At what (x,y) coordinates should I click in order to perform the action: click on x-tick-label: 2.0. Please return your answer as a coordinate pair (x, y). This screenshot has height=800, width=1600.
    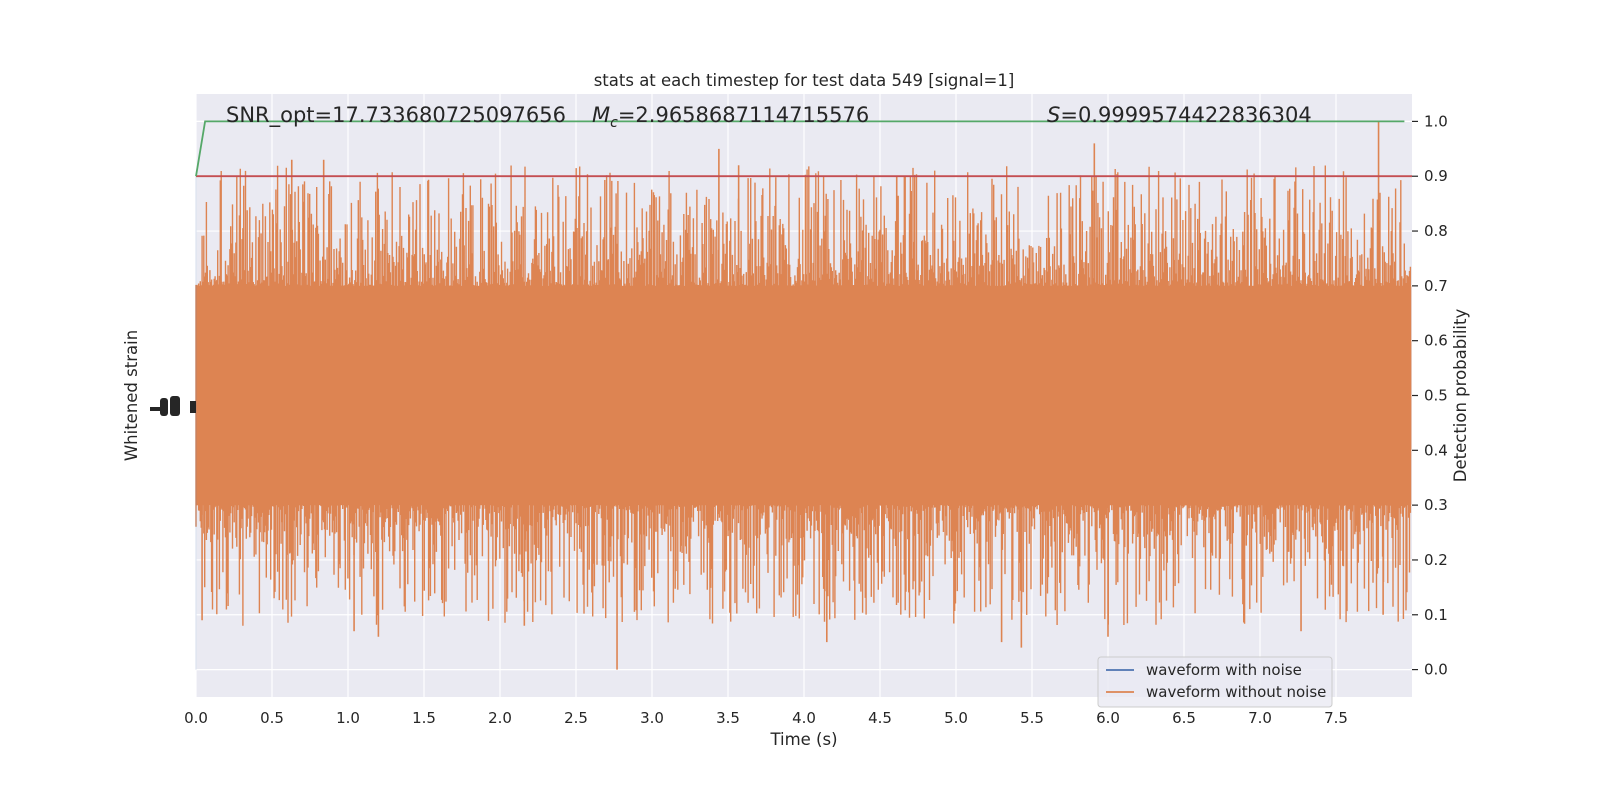
    Looking at the image, I should click on (500, 718).